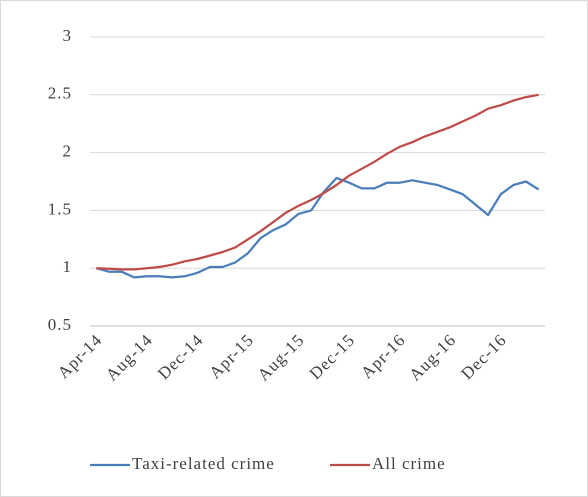  What do you see at coordinates (409, 463) in the screenshot?
I see `legend-label: All crime` at bounding box center [409, 463].